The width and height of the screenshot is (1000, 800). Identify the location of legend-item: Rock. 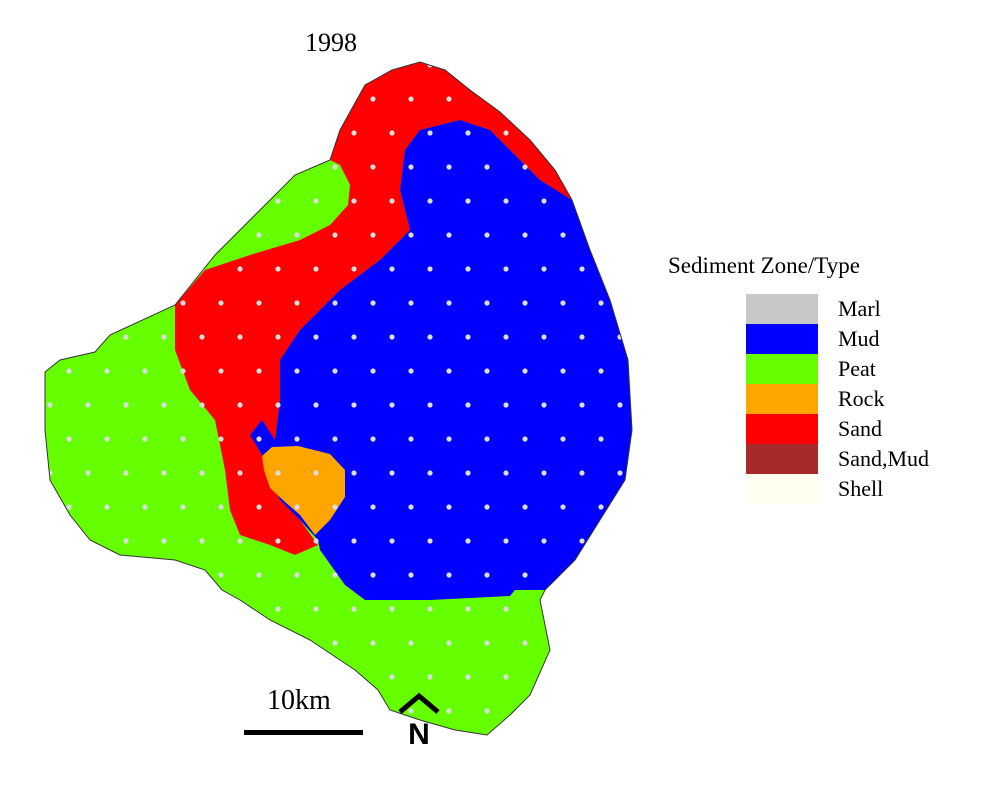
(837, 399).